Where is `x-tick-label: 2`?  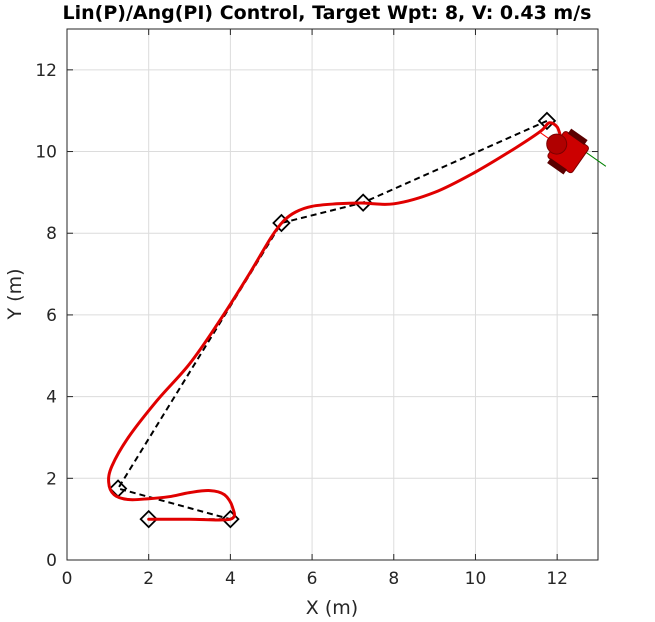 x-tick-label: 2 is located at coordinates (148, 579).